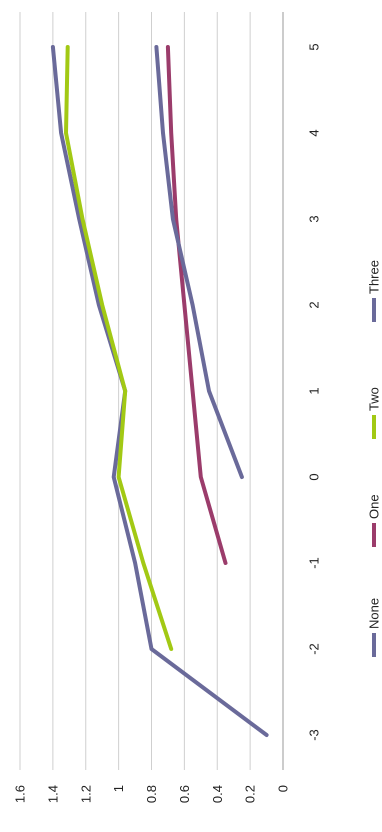  What do you see at coordinates (217, 794) in the screenshot?
I see `value-tick-label: 0.4` at bounding box center [217, 794].